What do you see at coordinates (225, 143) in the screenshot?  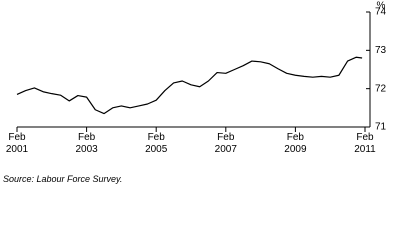 I see `x-tick-label: Feb 2007` at bounding box center [225, 143].